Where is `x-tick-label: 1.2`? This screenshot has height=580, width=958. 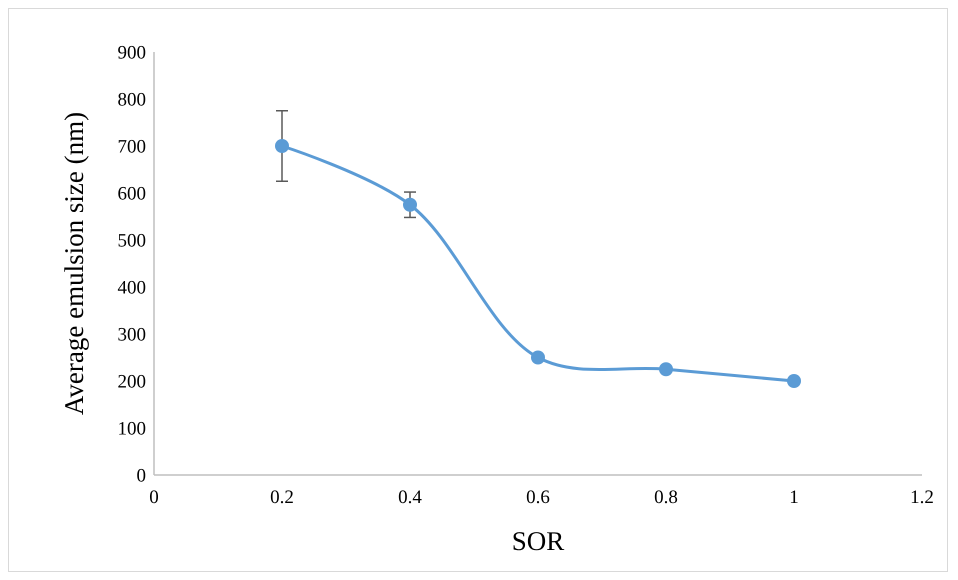 x-tick-label: 1.2 is located at coordinates (922, 497).